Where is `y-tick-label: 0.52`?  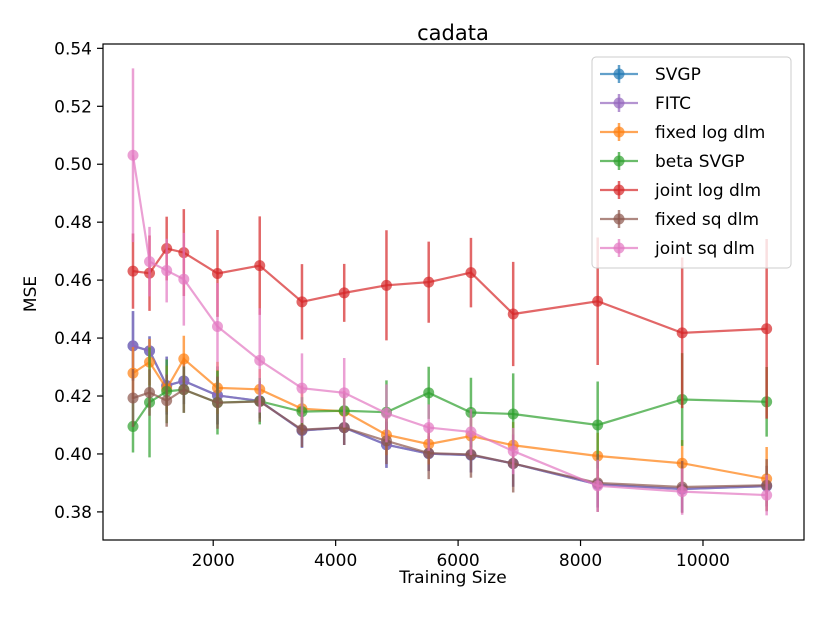
y-tick-label: 0.52 is located at coordinates (73, 107).